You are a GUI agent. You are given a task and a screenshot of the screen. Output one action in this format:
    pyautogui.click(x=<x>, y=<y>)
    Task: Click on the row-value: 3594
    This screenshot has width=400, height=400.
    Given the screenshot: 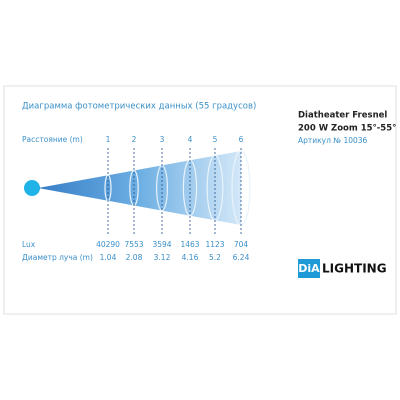 What is the action you would take?
    pyautogui.click(x=161, y=244)
    